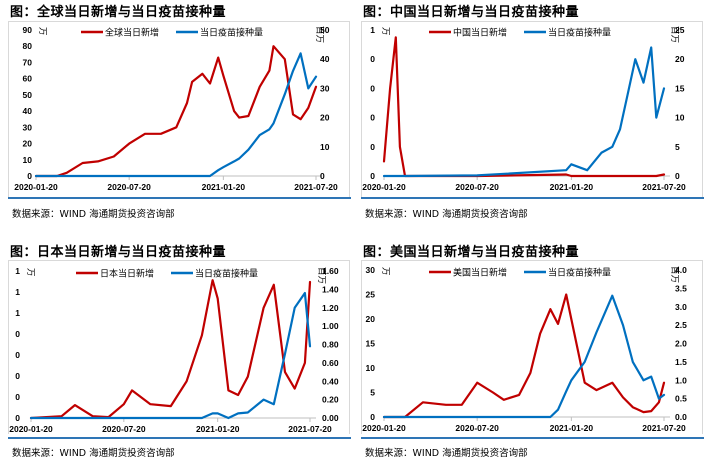 This screenshot has height=461, width=706. I want to click on legend-label-cases: 中国当日新增, so click(480, 33).